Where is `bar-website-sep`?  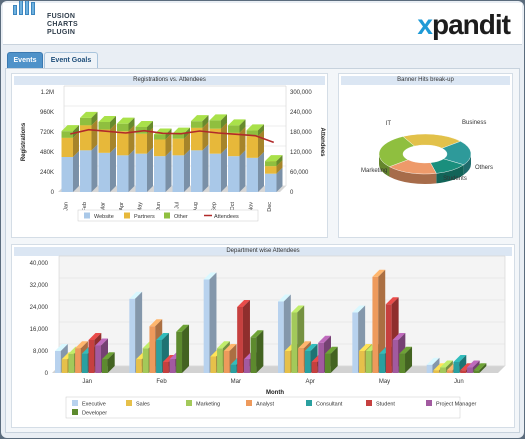 bar-website-sep is located at coordinates (218, 169).